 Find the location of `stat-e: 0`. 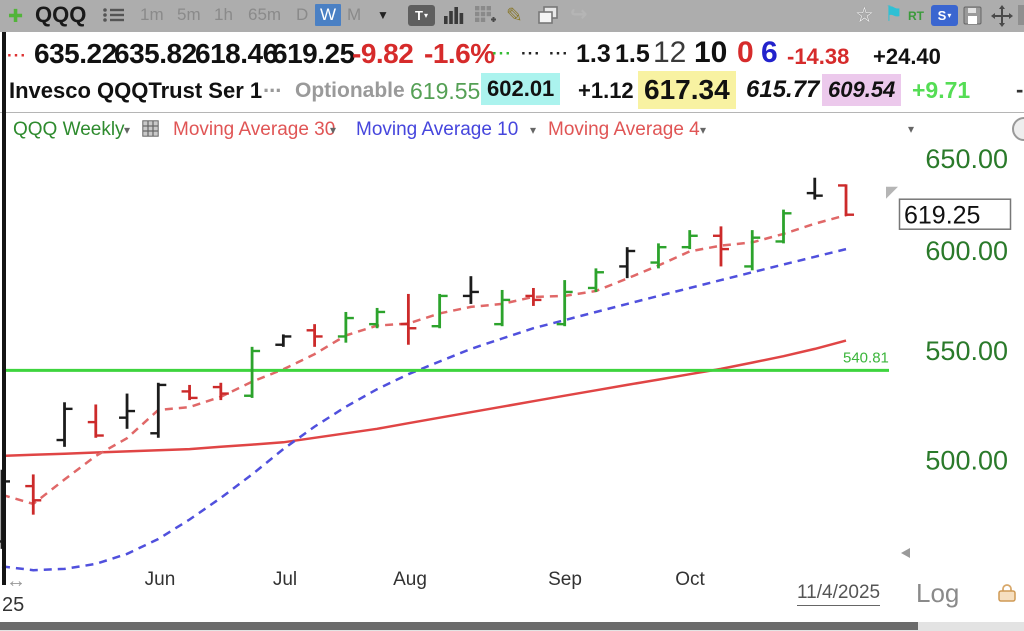

stat-e: 0 is located at coordinates (745, 52).